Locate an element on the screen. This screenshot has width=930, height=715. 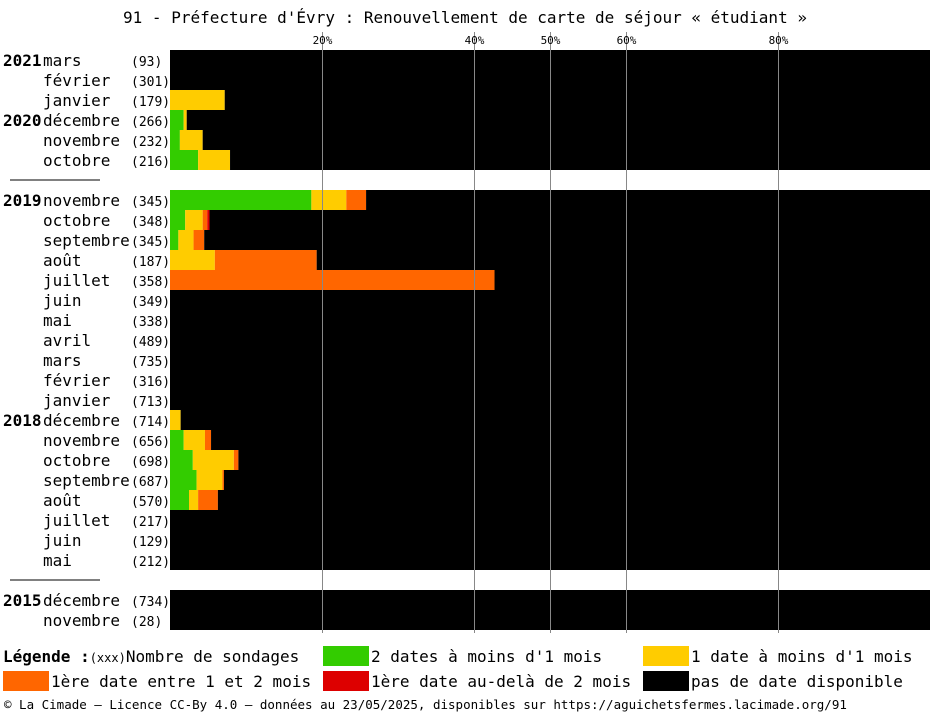
row-count-label: (570) is located at coordinates (150, 502).